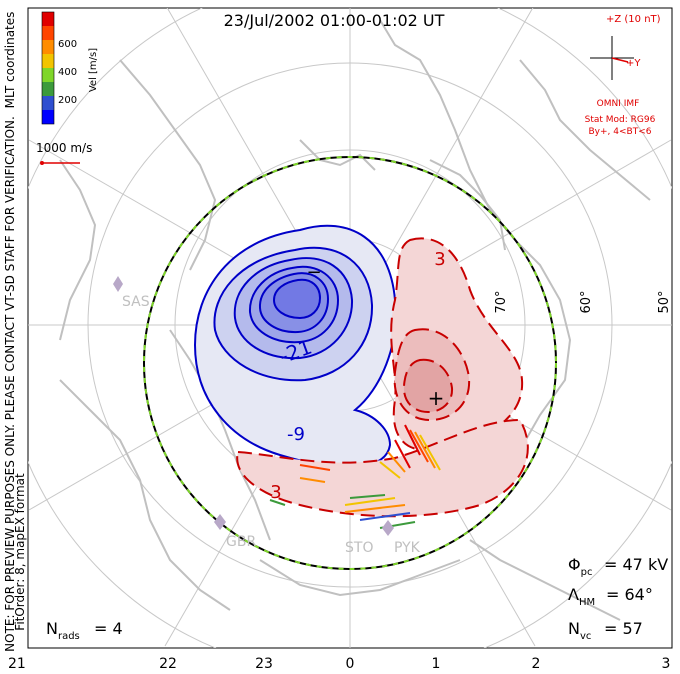  I want to click on svg-text: = 4, so click(108, 628).